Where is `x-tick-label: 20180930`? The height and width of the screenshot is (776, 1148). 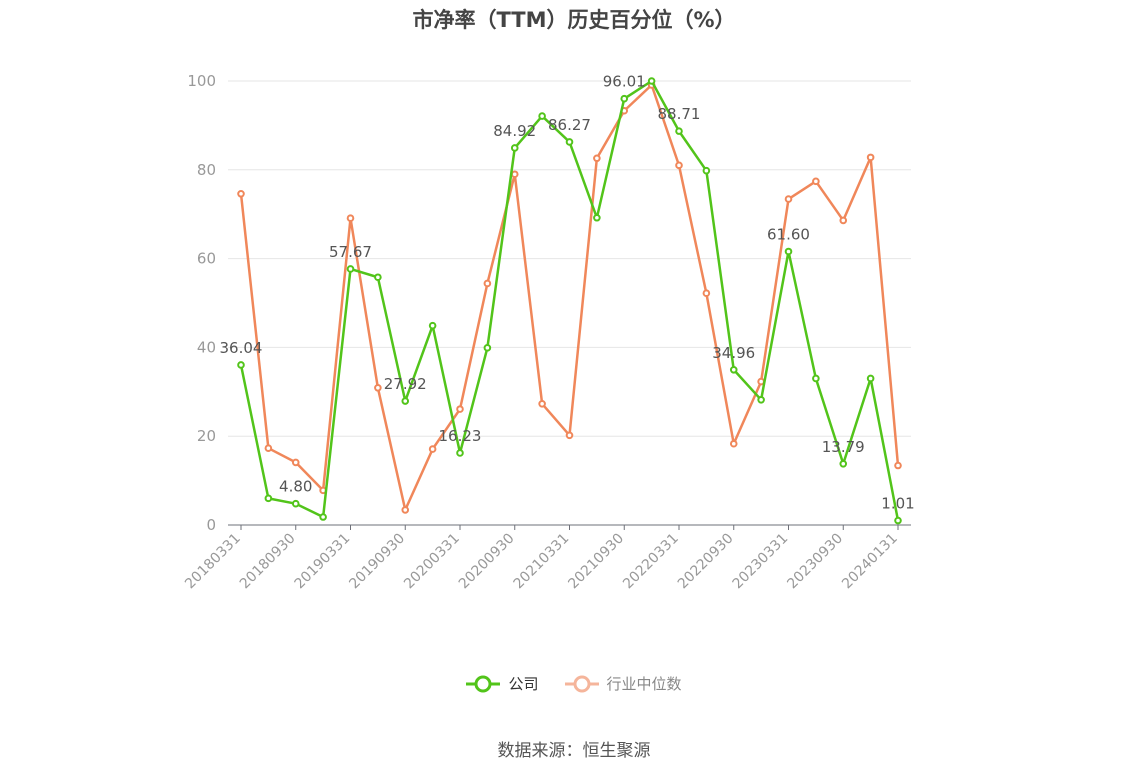
x-tick-label: 20180930 is located at coordinates (268, 562).